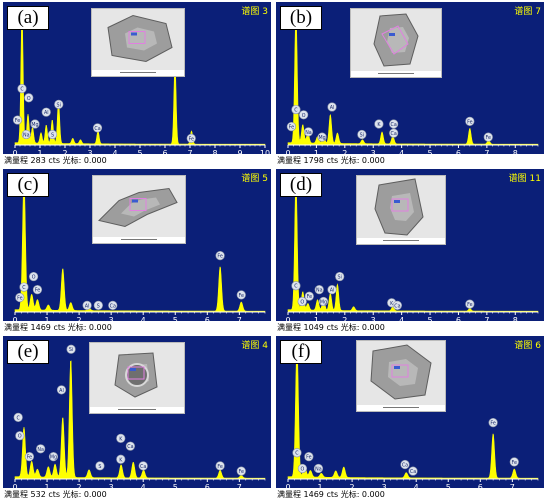 The height and width of the screenshot is (503, 550). I want to click on spectrum-map-title: 谱图 11, so click(524, 179).